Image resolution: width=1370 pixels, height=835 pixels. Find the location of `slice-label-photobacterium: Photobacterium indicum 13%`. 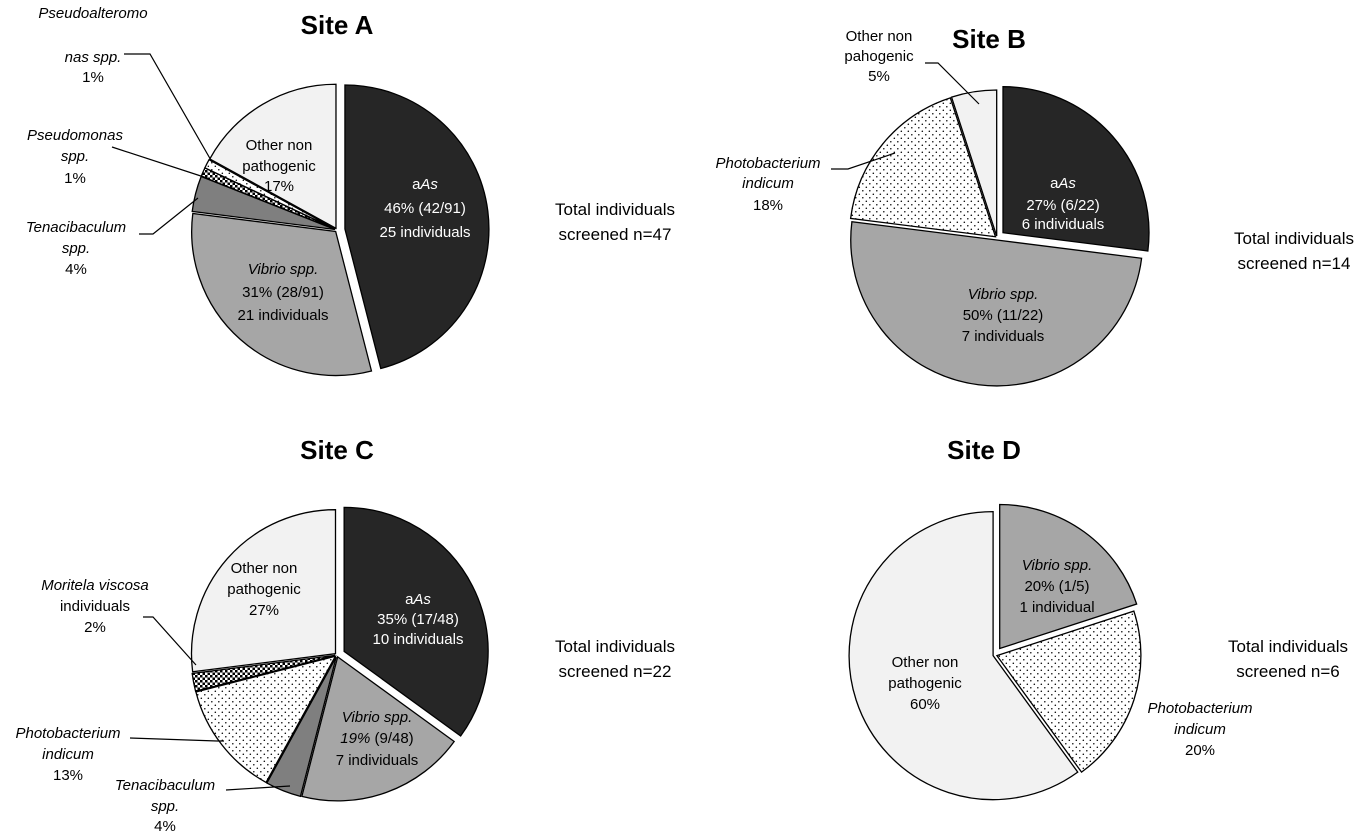

slice-label-photobacterium: Photobacterium indicum 13% is located at coordinates (67, 754).